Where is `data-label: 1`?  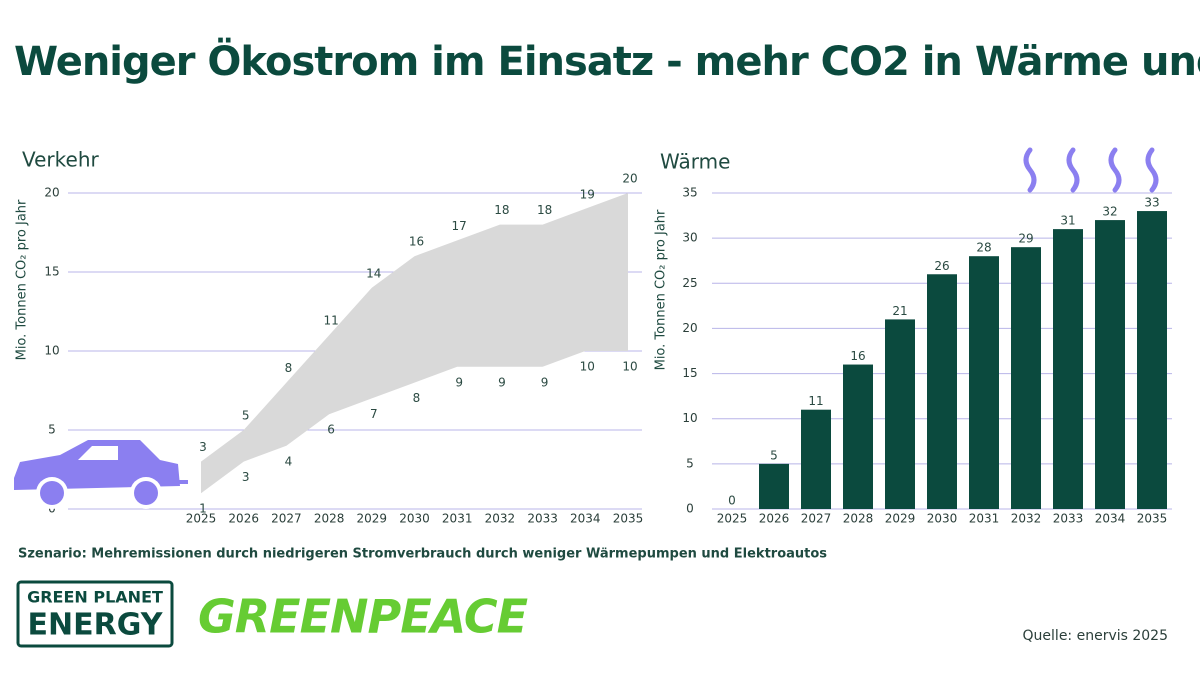 data-label: 1 is located at coordinates (203, 509).